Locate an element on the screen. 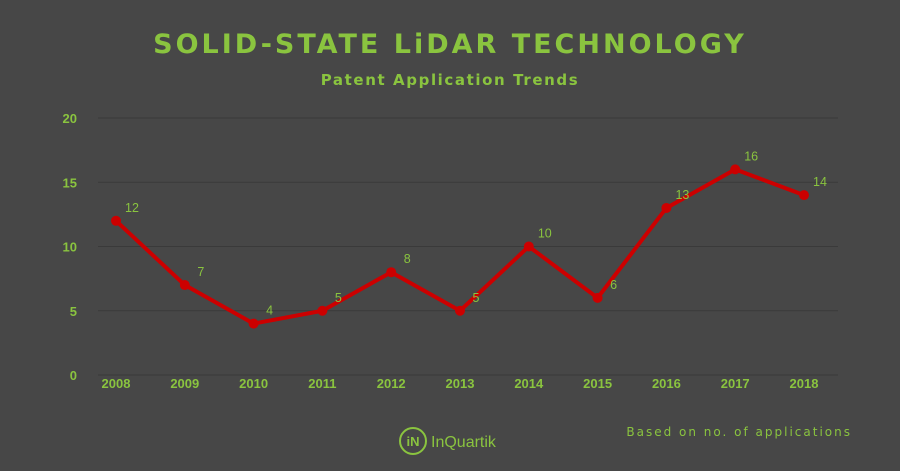  data-label: 10 is located at coordinates (545, 234).